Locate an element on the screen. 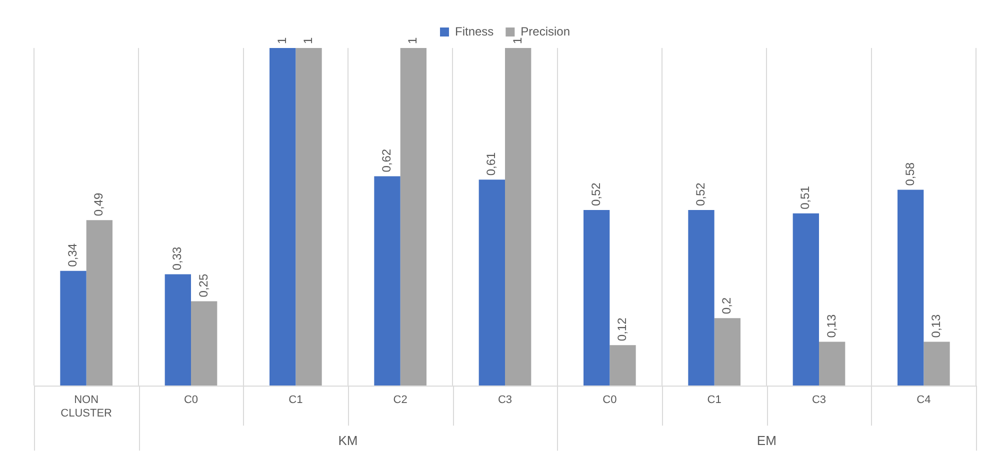 Image resolution: width=990 pixels, height=454 pixels. text: KM is located at coordinates (348, 440).